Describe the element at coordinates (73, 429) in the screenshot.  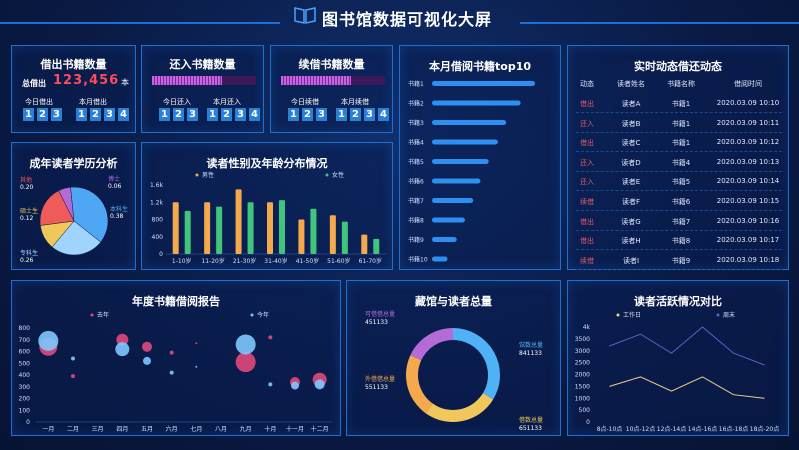
I see `x-tick-label: 二月` at that location.